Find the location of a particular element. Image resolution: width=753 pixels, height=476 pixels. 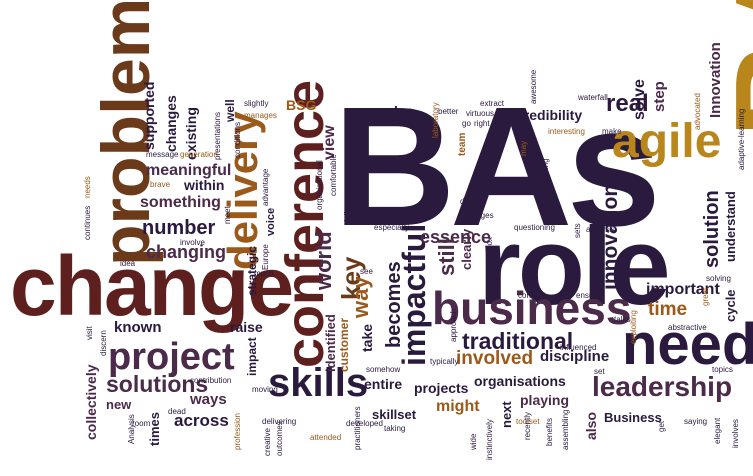

word-topics: topics is located at coordinates (722, 369).